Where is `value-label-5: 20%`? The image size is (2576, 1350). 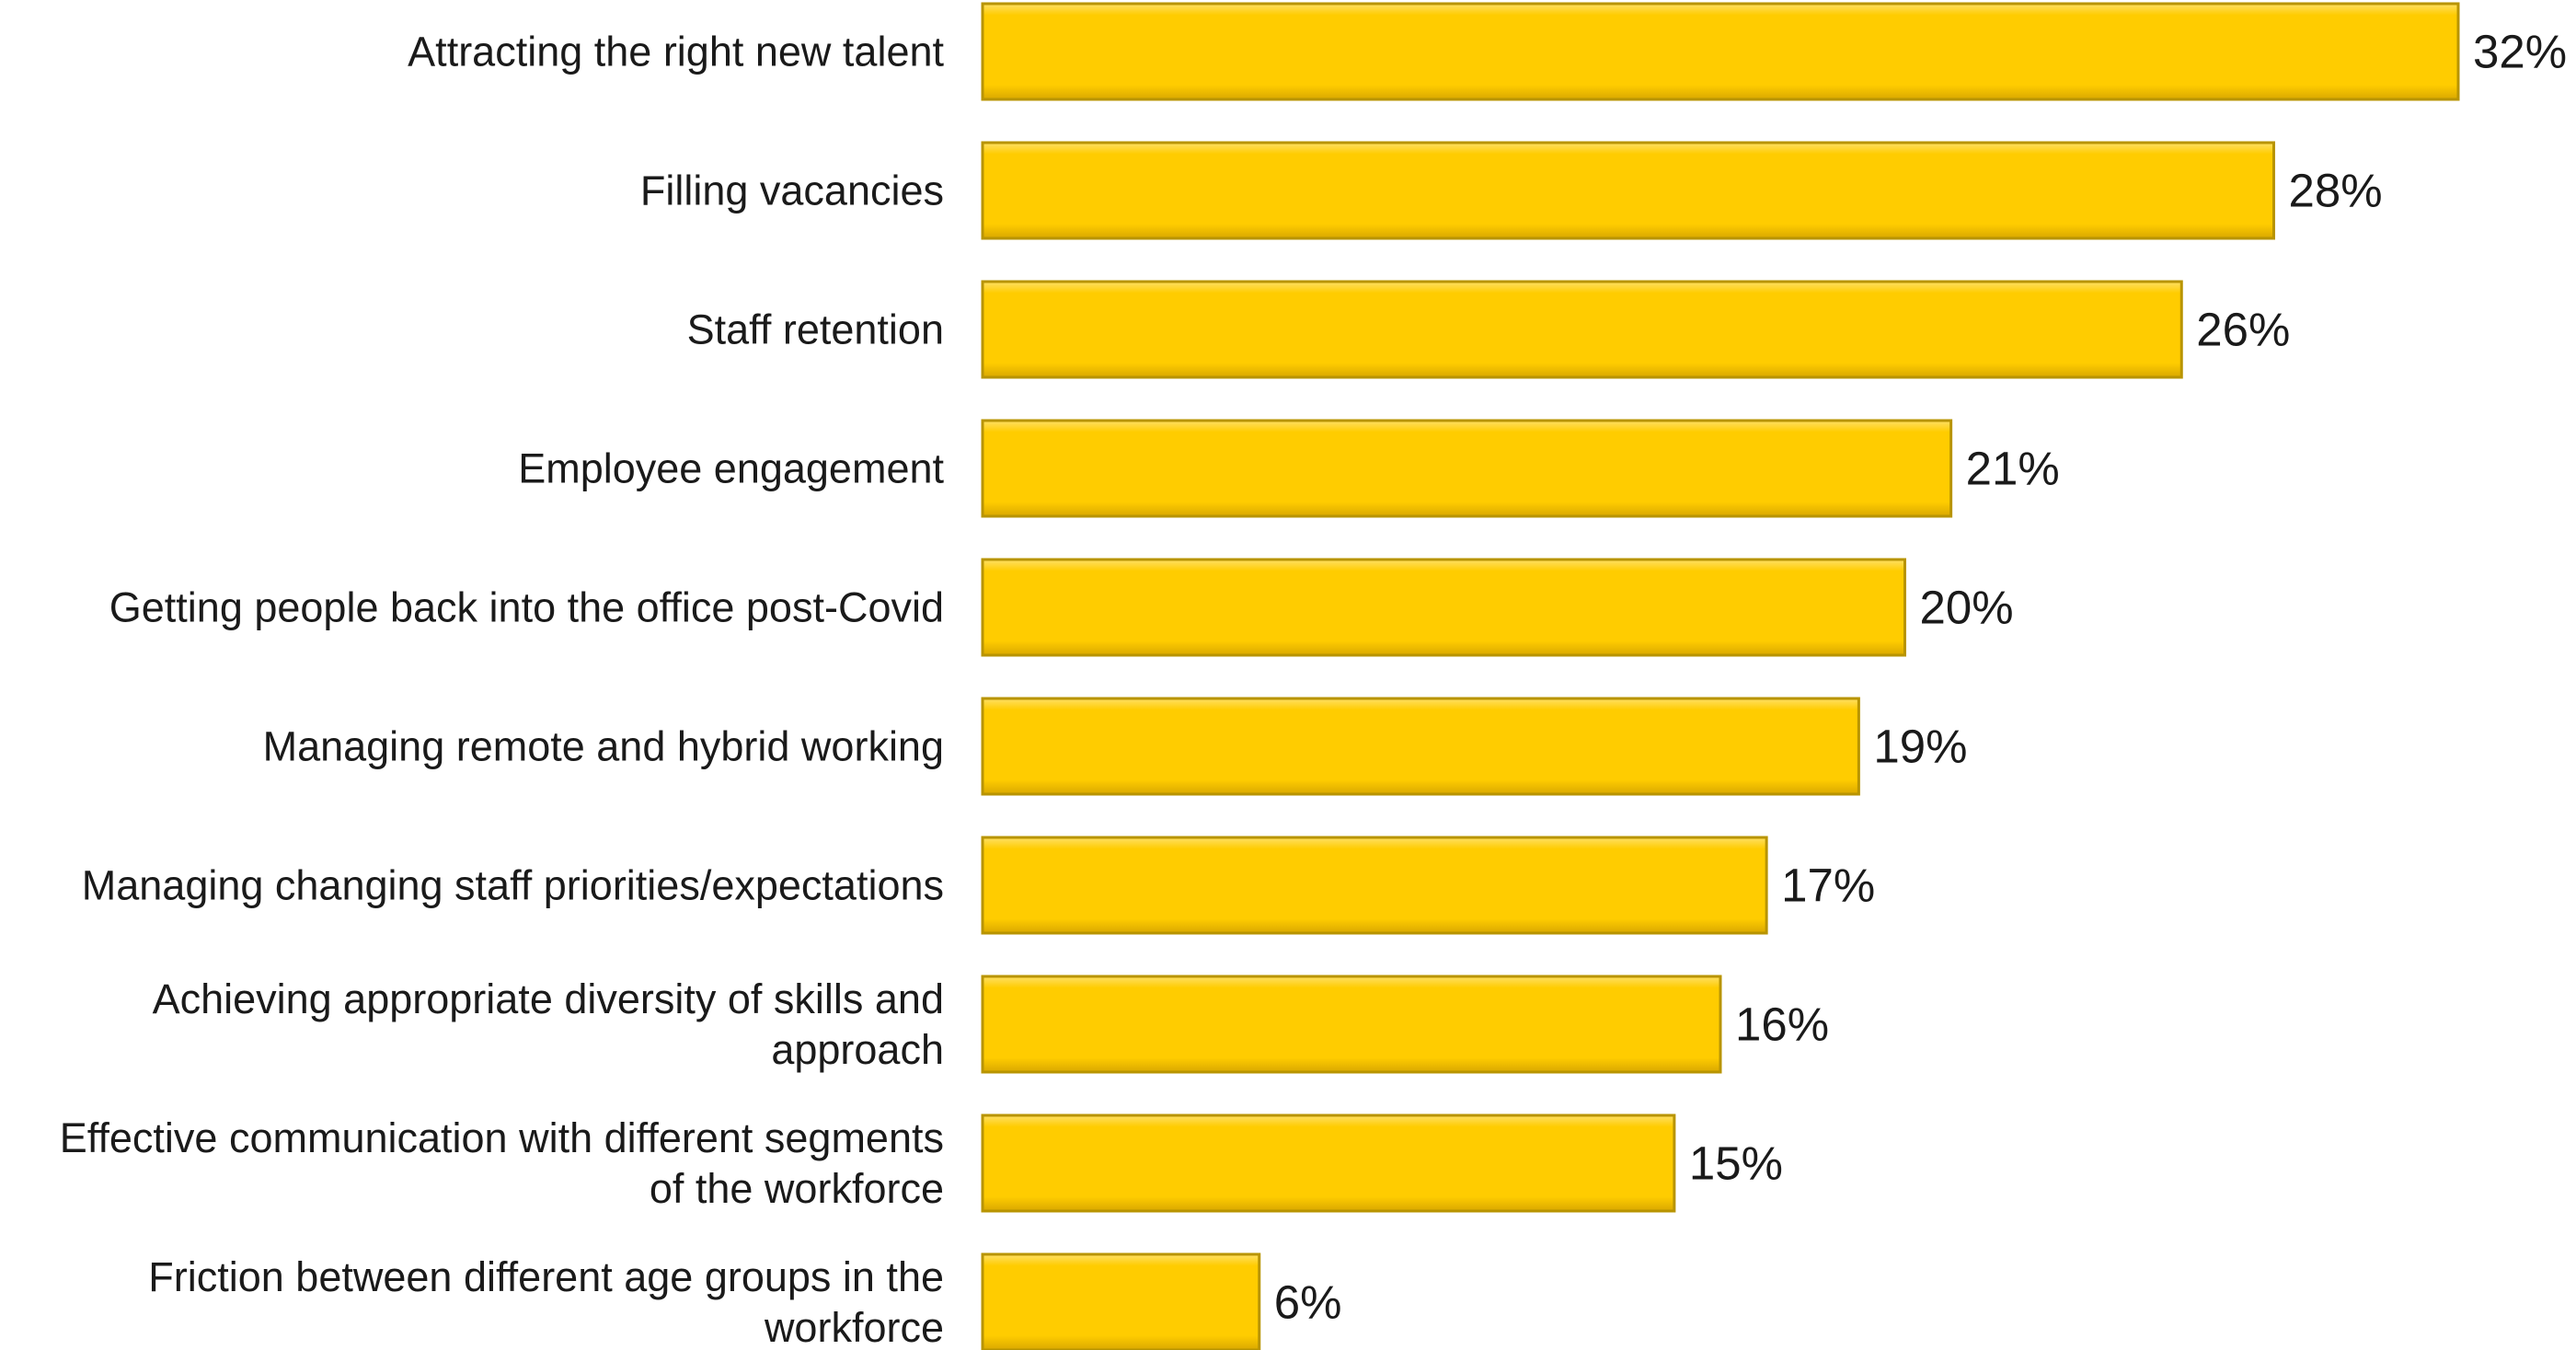
value-label-5: 20% is located at coordinates (1967, 608).